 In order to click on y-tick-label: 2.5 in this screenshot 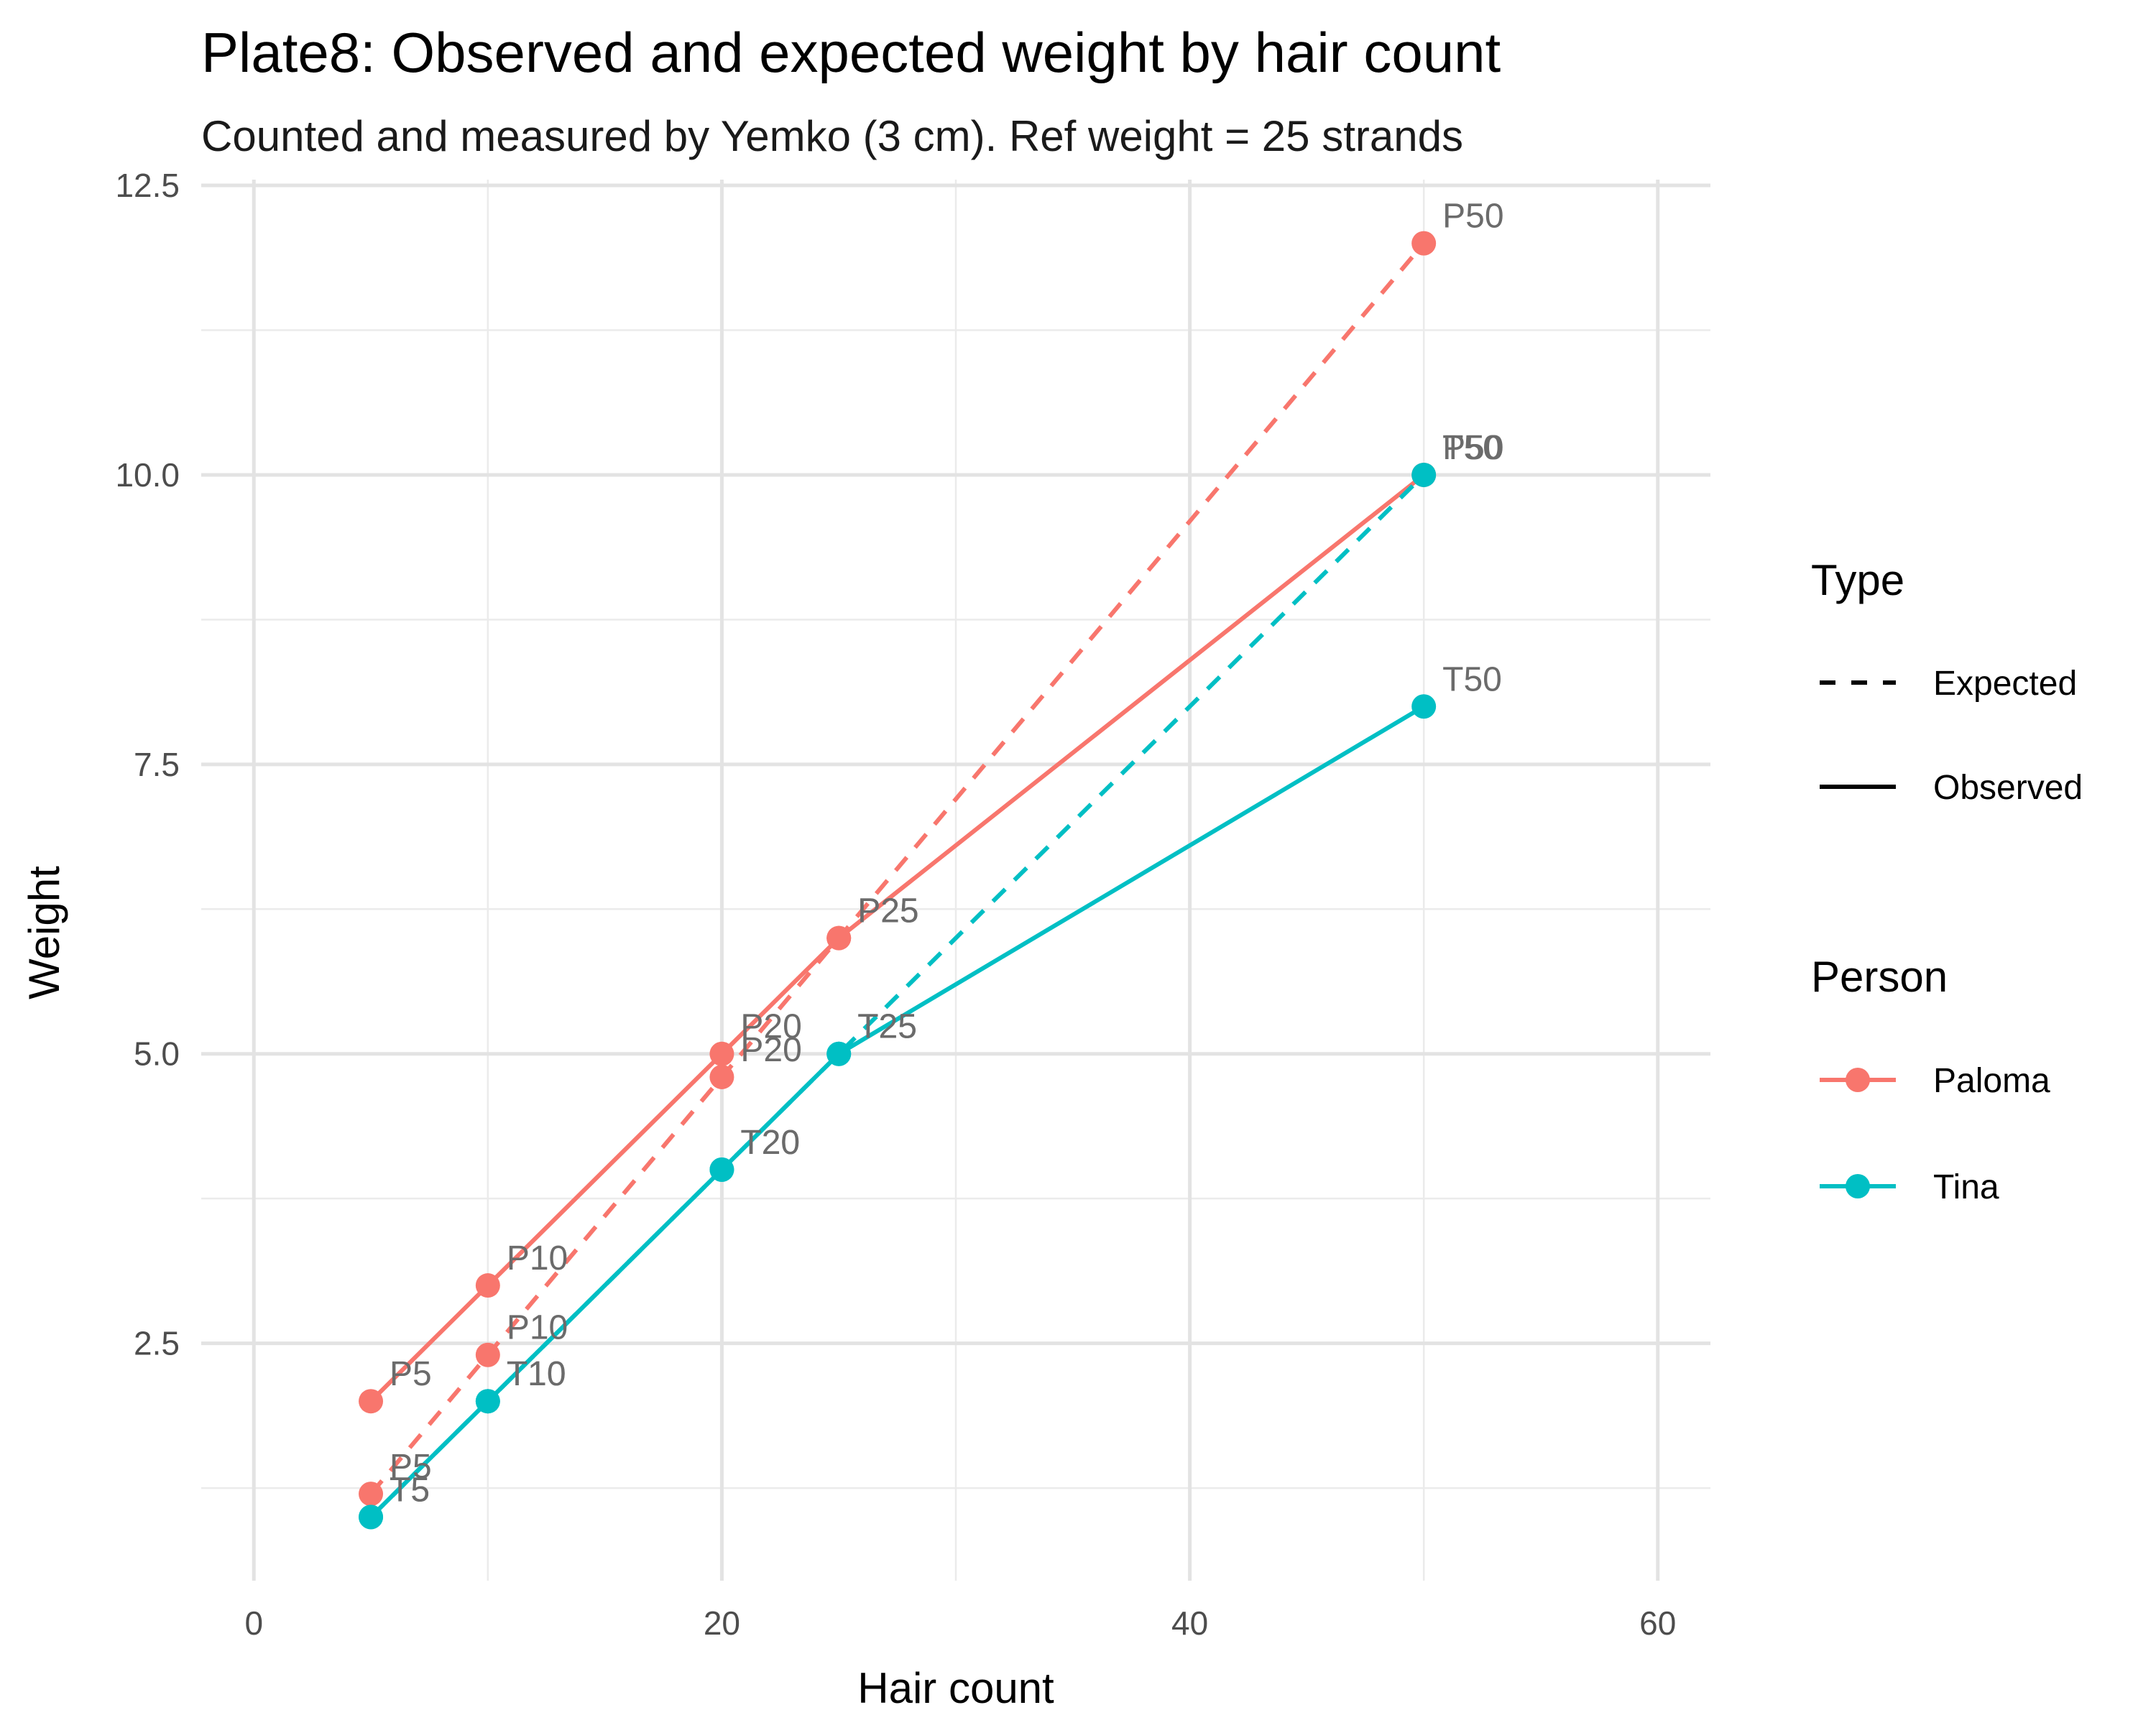, I will do `click(157, 1344)`.